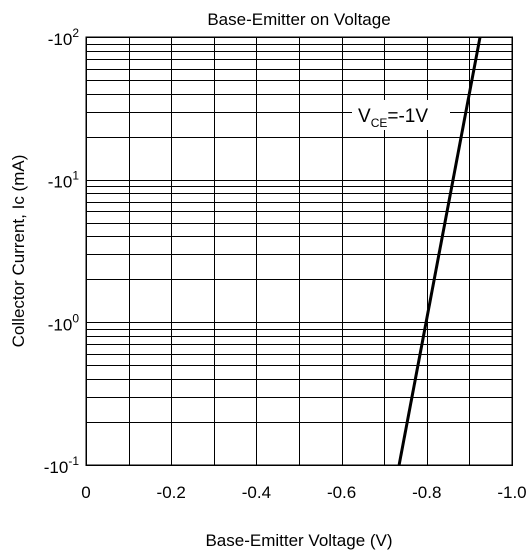 Image resolution: width=527 pixels, height=553 pixels. I want to click on series-layer, so click(439, 251).